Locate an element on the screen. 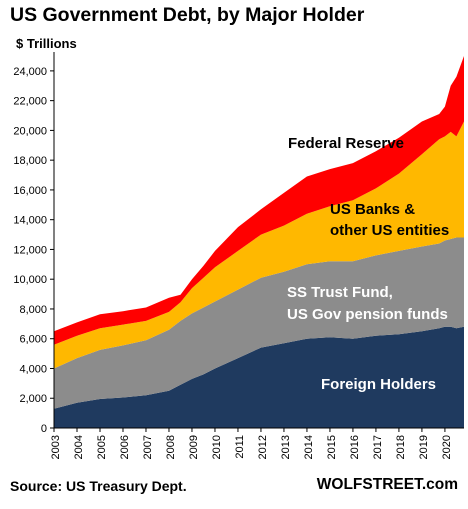 The height and width of the screenshot is (509, 468). annotation-foreign-holders: Foreign Holders is located at coordinates (378, 384).